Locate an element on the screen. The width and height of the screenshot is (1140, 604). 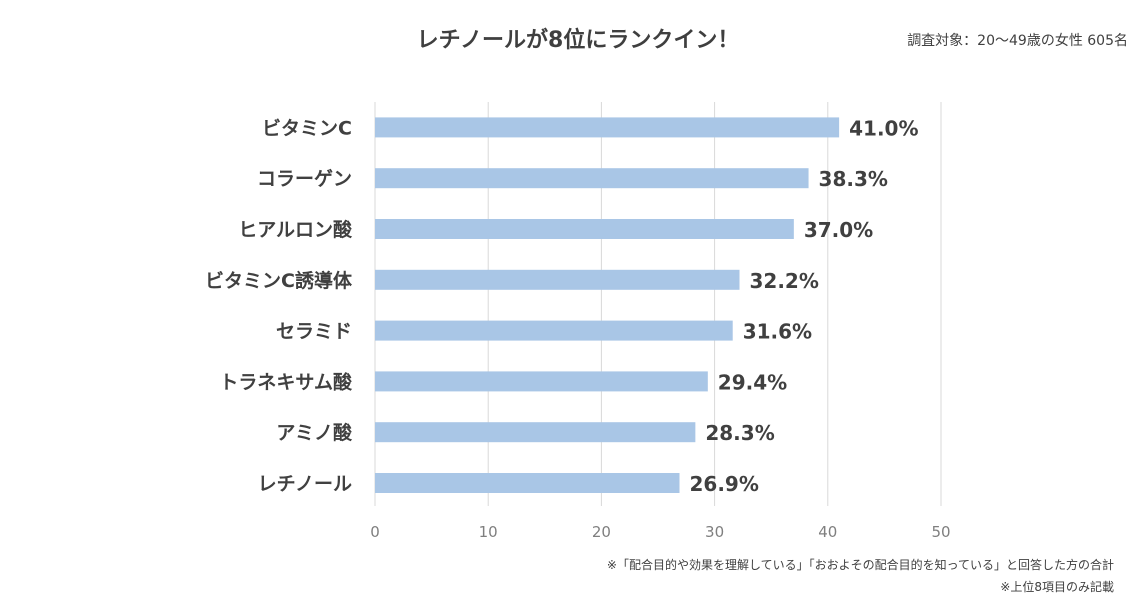
category-label: ヒアルロン酸 is located at coordinates (295, 229).